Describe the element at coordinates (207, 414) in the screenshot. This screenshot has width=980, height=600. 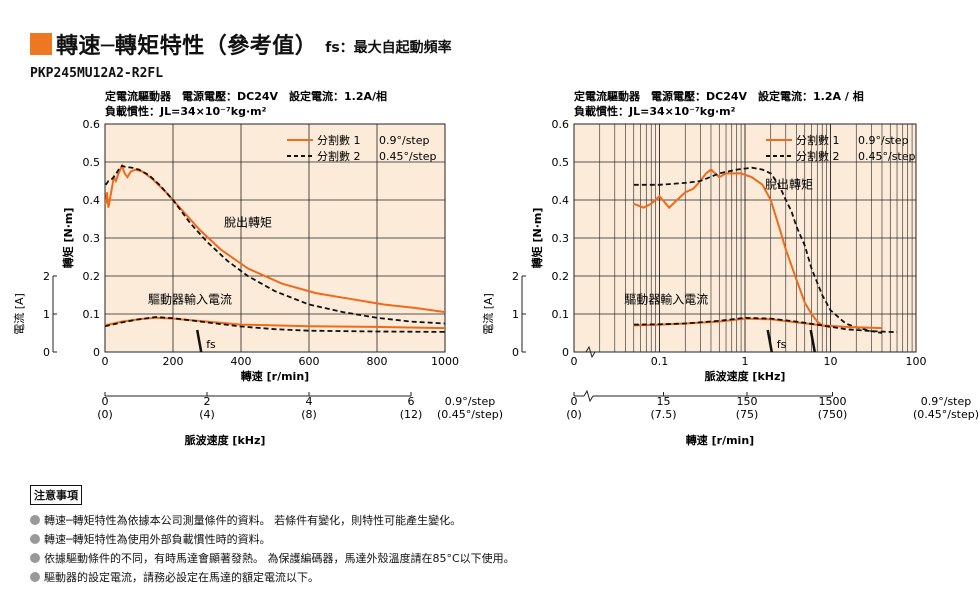
I see `x2-tick-label: (4)` at that location.